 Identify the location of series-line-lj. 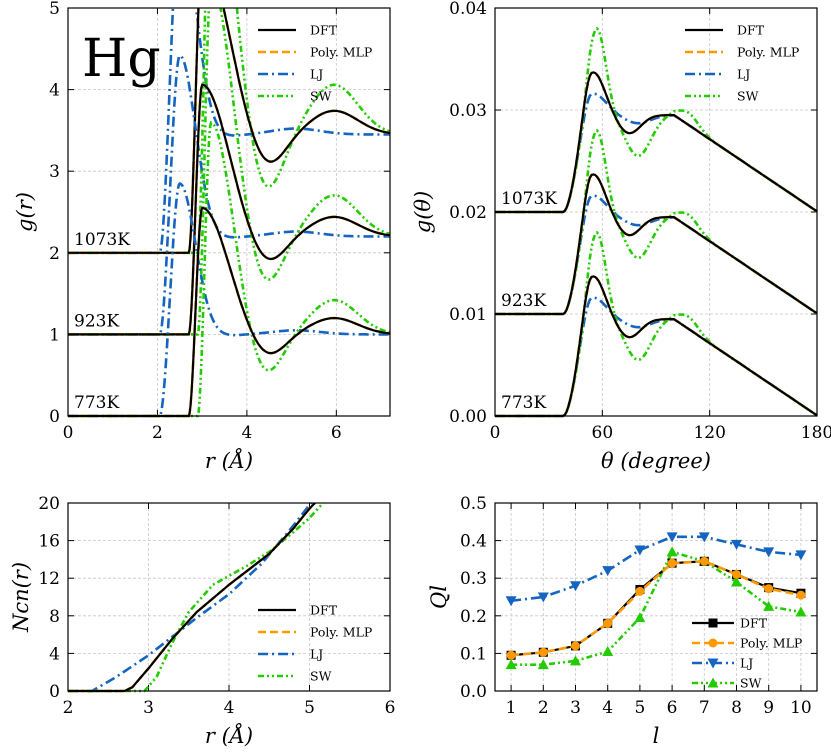
(656, 569).